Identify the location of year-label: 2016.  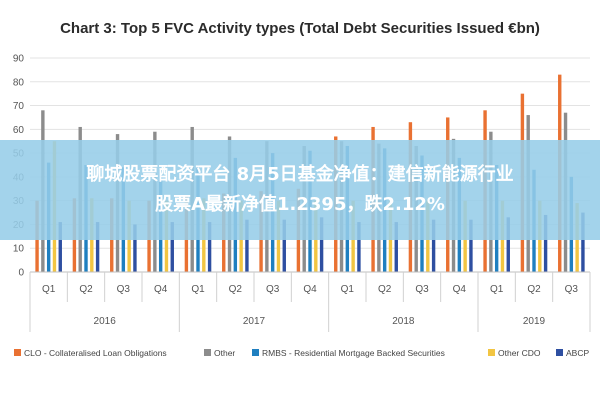
(105, 321).